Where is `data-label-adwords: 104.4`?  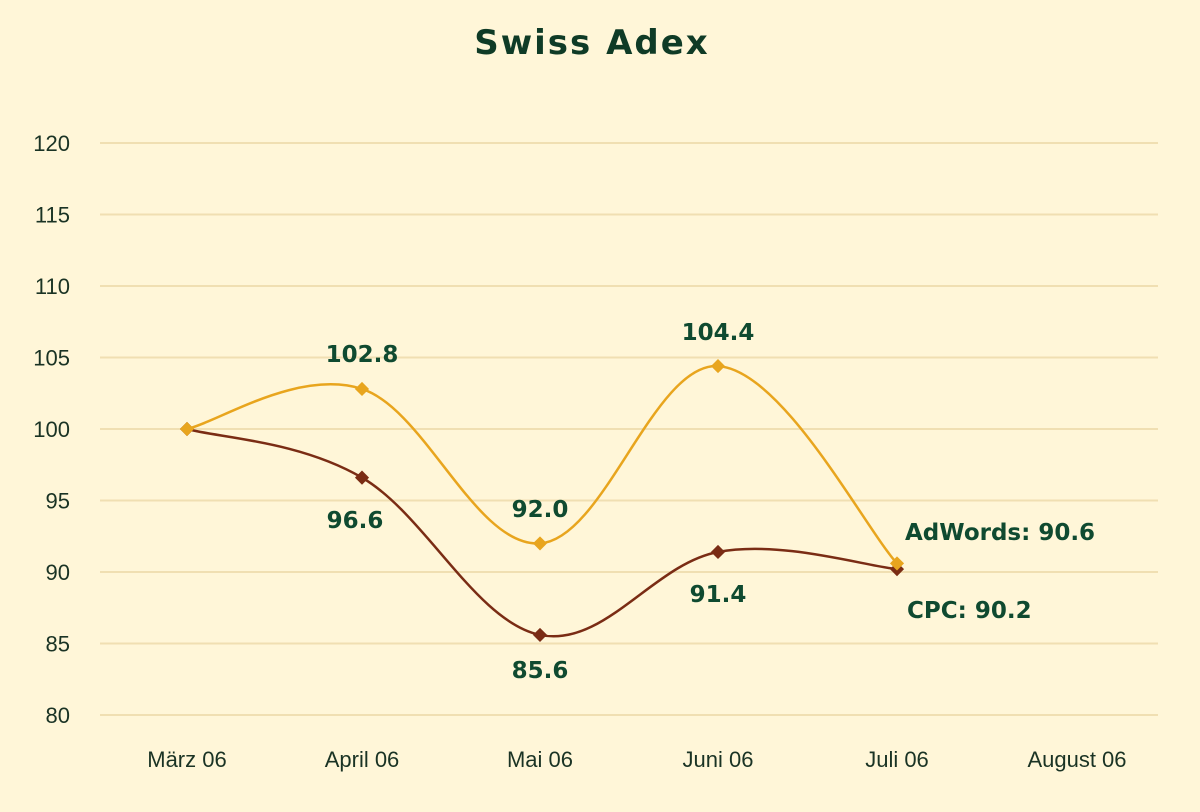
data-label-adwords: 104.4 is located at coordinates (718, 333).